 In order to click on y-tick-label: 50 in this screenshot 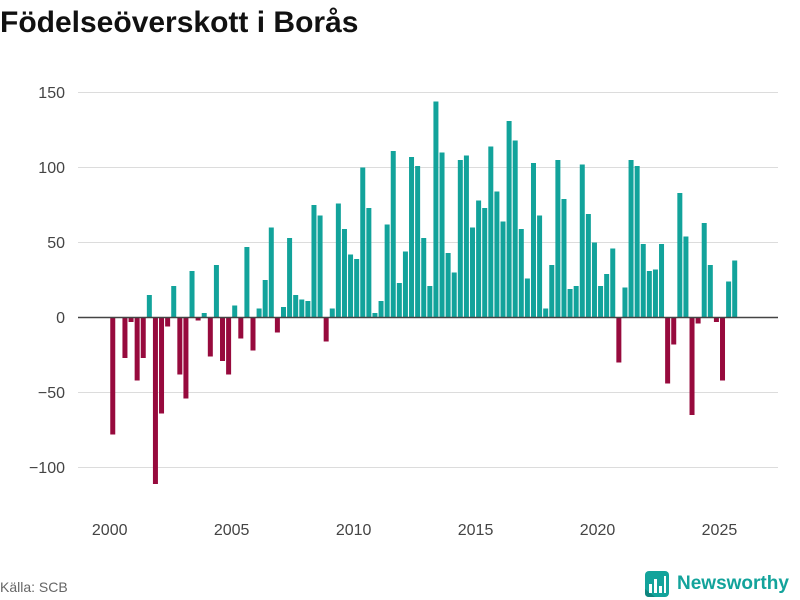, I will do `click(56, 243)`.